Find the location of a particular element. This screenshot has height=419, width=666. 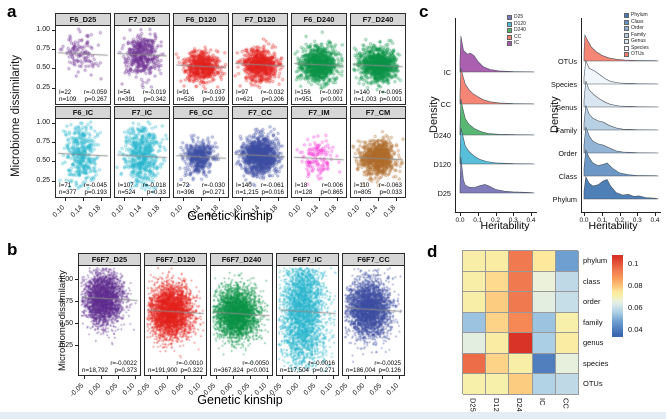

bottom-strip is located at coordinates (333, 415).